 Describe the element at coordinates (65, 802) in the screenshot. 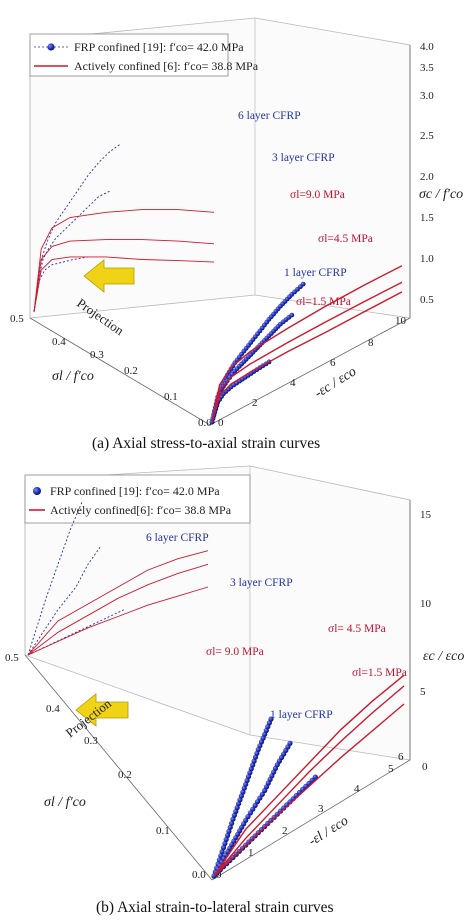

I see `panel-b-y-label: σl / f′co` at that location.